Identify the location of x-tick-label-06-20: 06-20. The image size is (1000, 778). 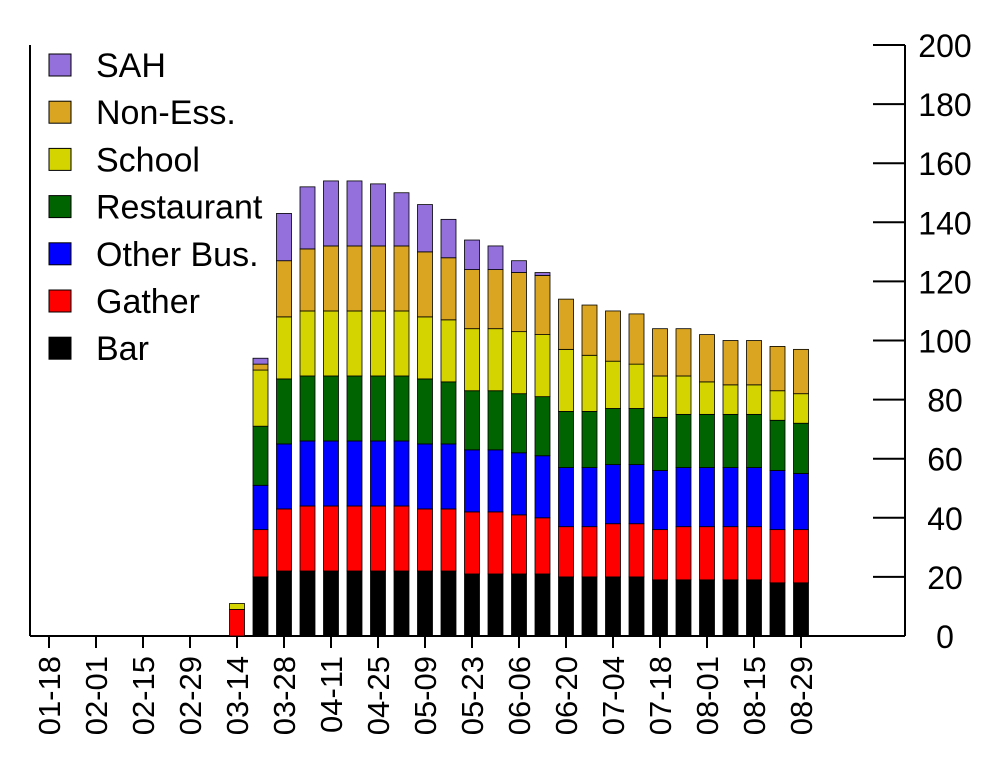
(566, 695).